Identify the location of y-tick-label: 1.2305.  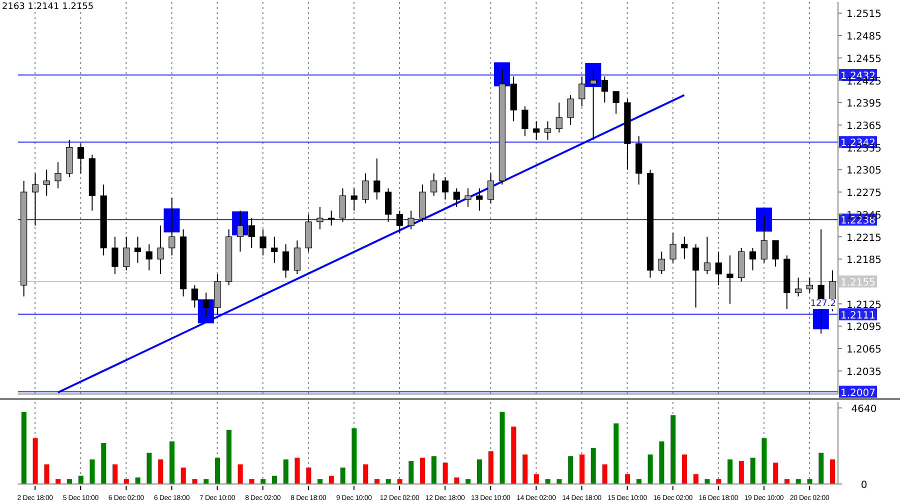
(864, 171).